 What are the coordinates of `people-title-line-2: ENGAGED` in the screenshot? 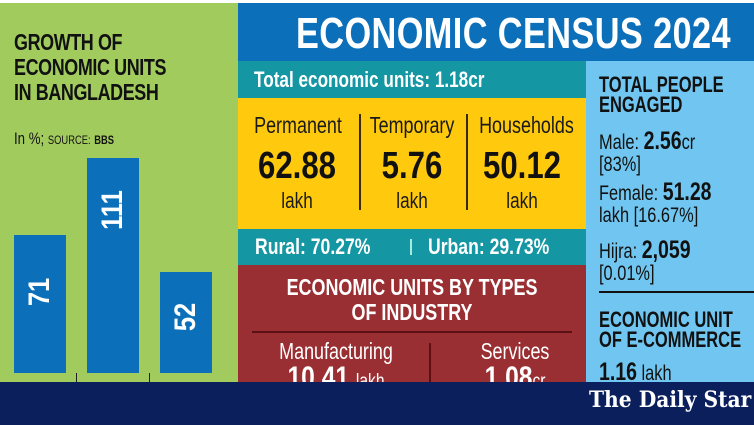 It's located at (641, 104).